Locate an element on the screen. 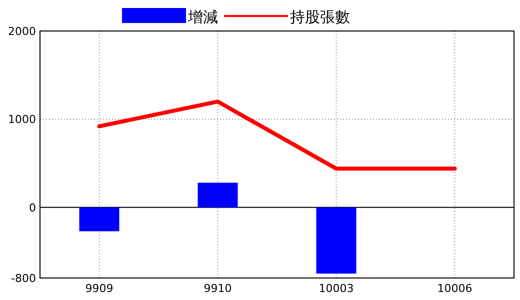 The width and height of the screenshot is (520, 300). legend-label: 持股張數 is located at coordinates (320, 17).